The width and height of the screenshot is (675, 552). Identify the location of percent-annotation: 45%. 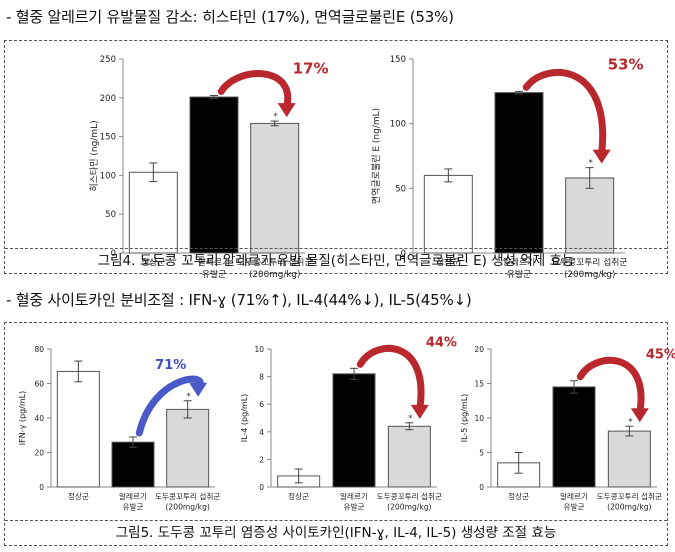
(660, 355).